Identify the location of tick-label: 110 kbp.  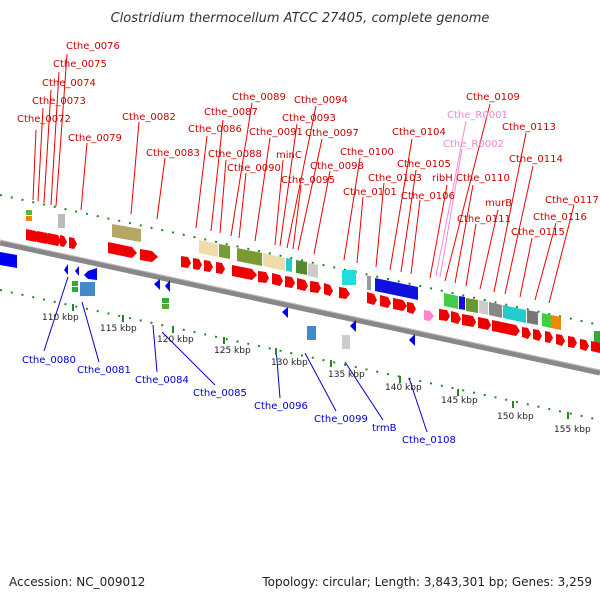
(60, 318).